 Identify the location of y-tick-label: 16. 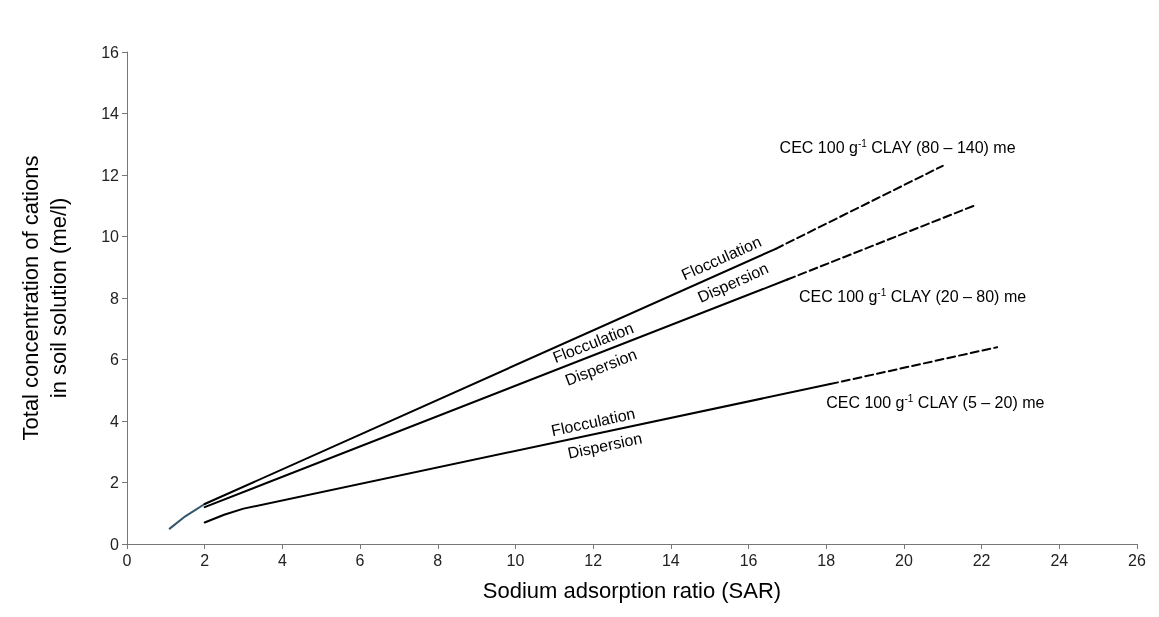
(110, 52).